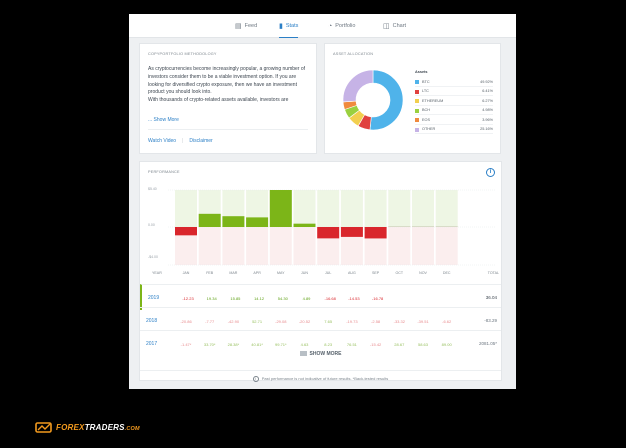 This screenshot has width=626, height=448. Describe the element at coordinates (446, 226) in the screenshot. I see `bar-dec` at that location.